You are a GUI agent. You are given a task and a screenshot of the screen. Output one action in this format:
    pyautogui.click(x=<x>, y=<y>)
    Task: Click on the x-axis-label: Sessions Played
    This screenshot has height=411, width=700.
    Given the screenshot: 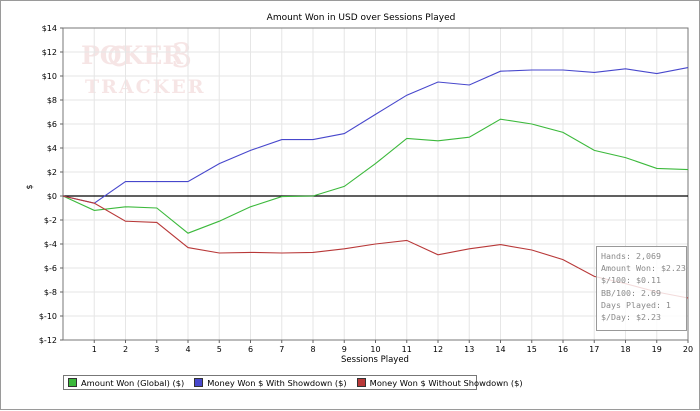 What is the action you would take?
    pyautogui.click(x=375, y=360)
    